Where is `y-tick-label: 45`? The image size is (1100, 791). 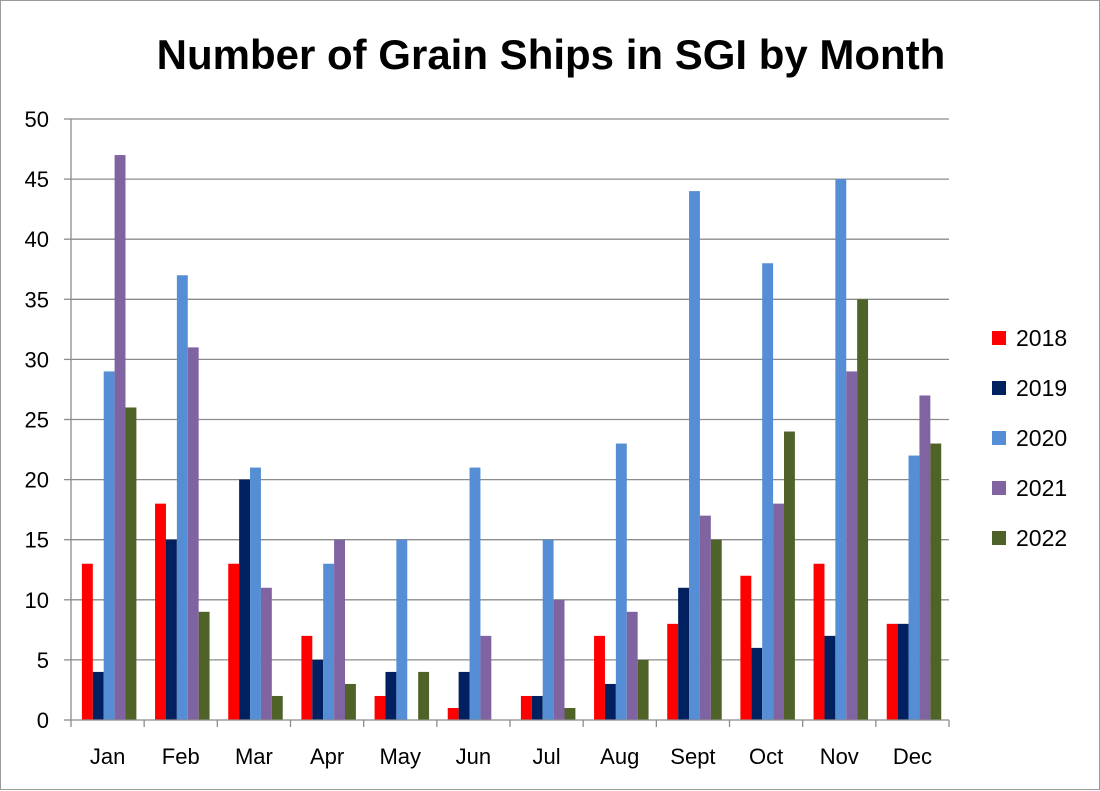 y-tick-label: 45 is located at coordinates (37, 179).